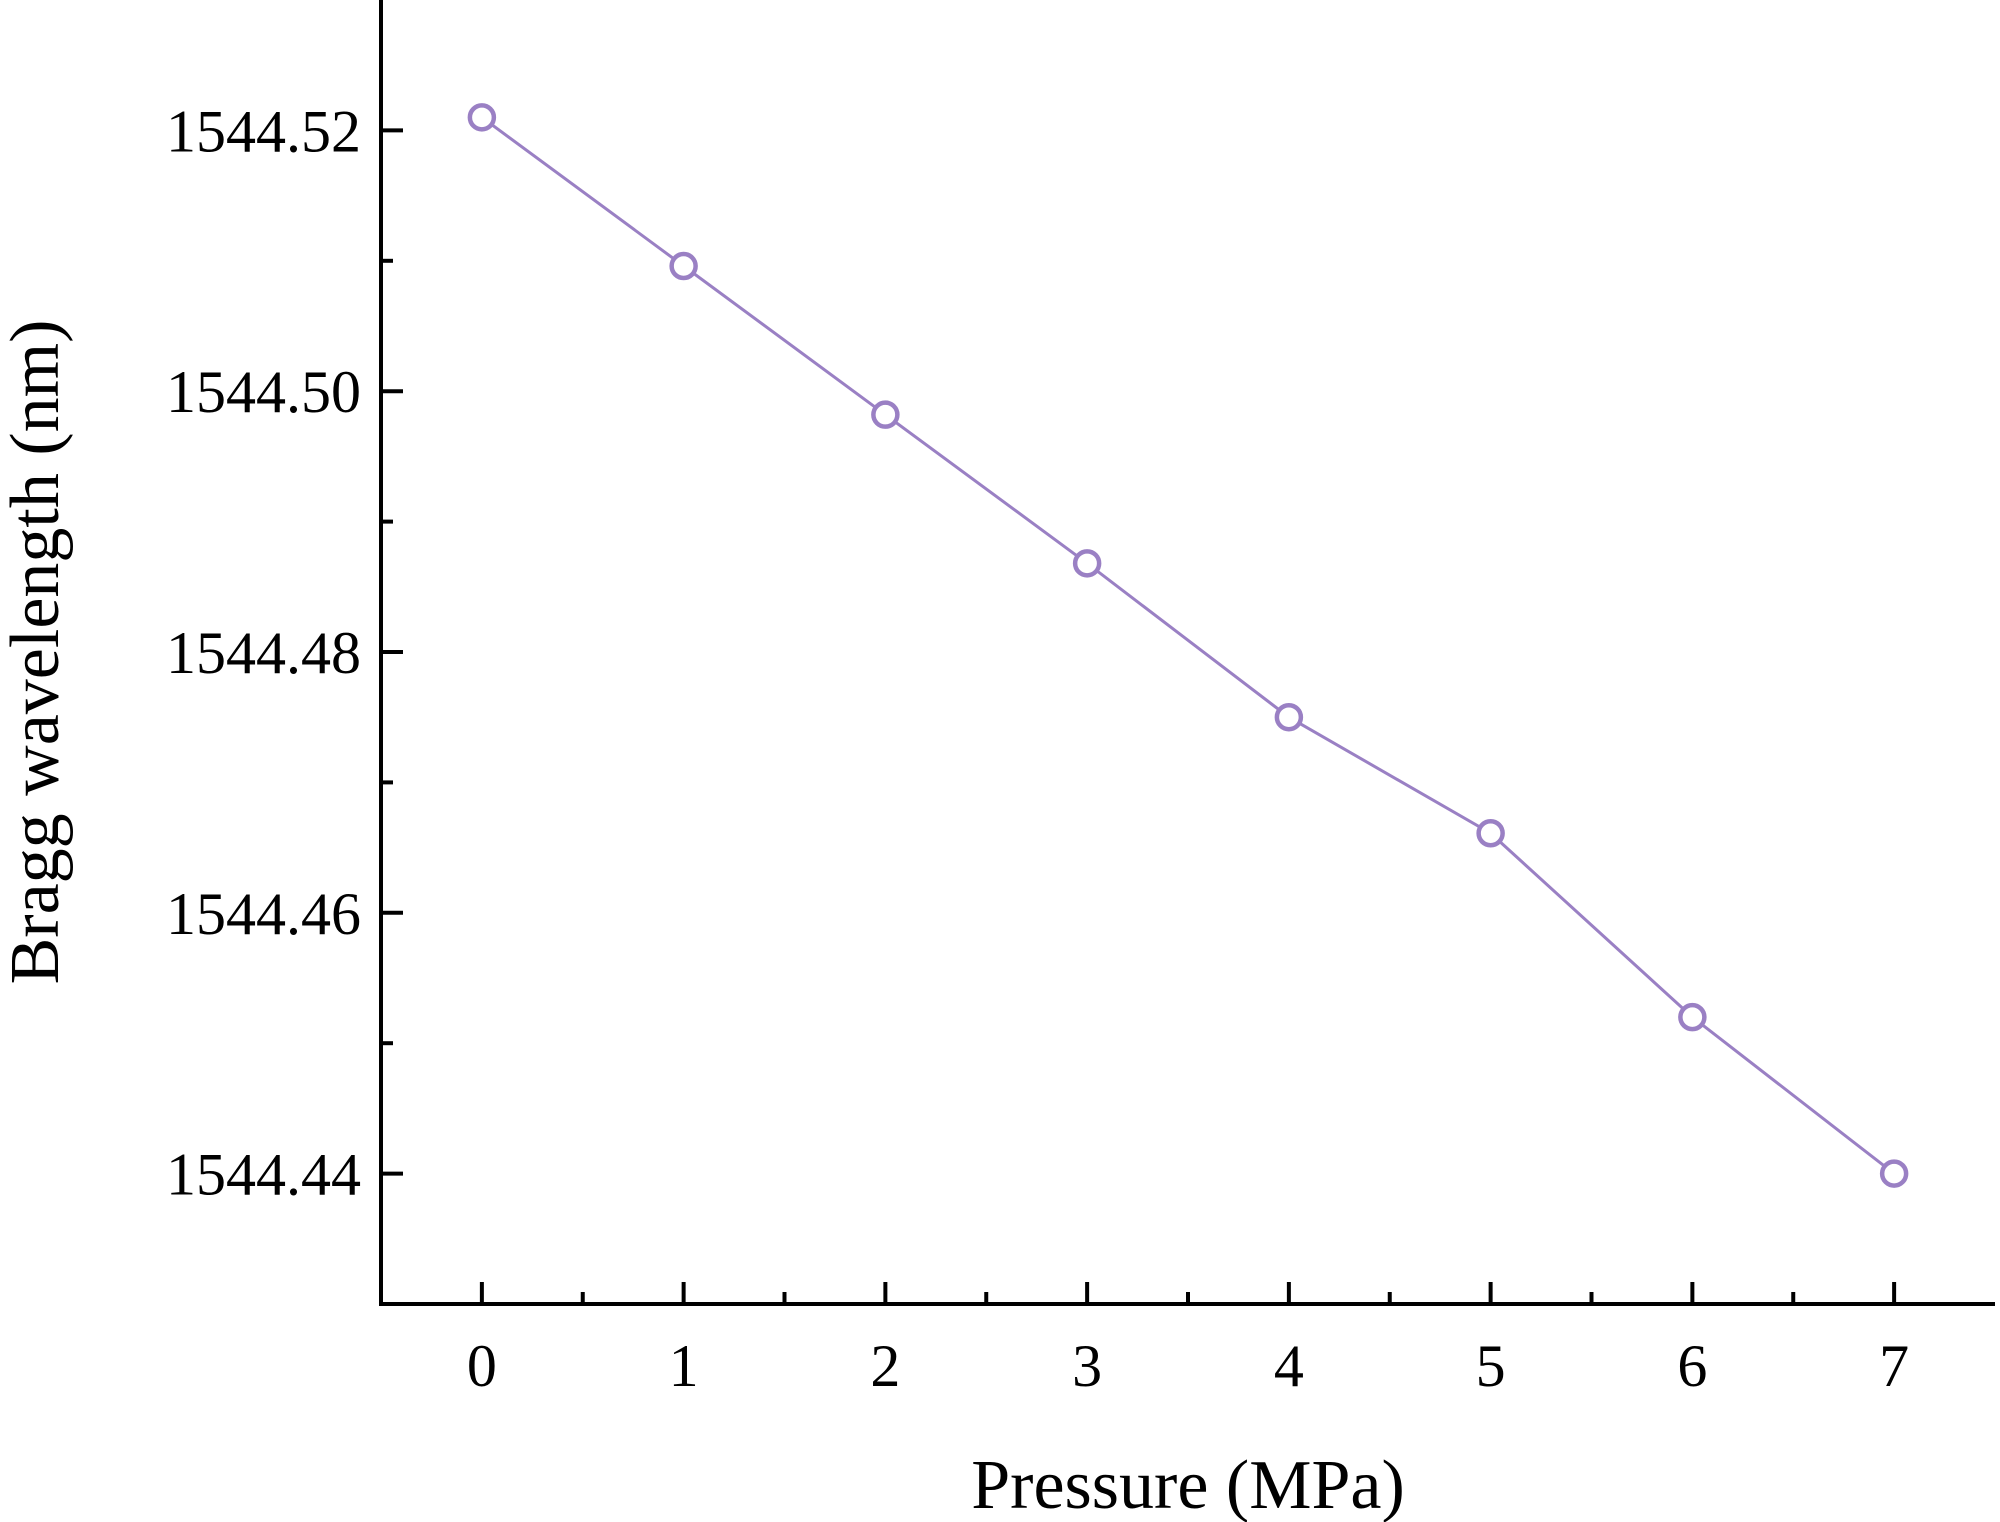 This screenshot has width=2000, height=1522. I want to click on x-axis-title: Pressure (MPa), so click(1188, 1484).